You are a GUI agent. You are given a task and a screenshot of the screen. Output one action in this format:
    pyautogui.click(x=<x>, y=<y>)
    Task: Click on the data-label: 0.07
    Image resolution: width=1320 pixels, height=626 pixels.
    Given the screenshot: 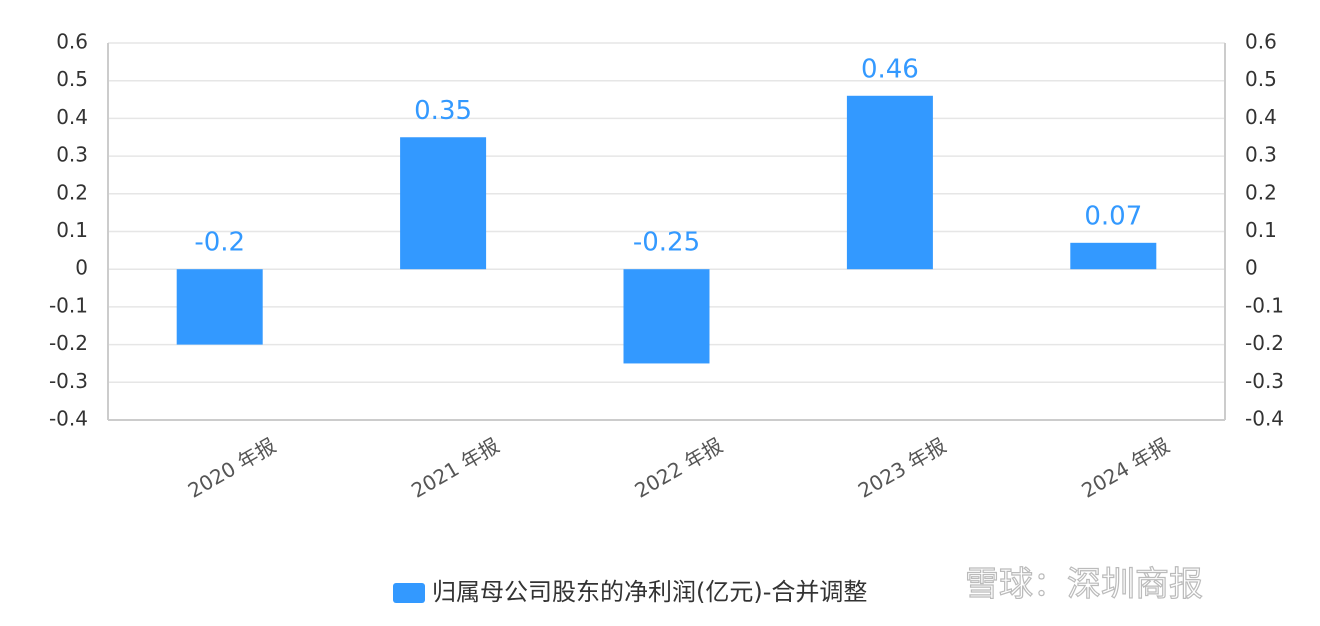 What is the action you would take?
    pyautogui.click(x=1113, y=216)
    